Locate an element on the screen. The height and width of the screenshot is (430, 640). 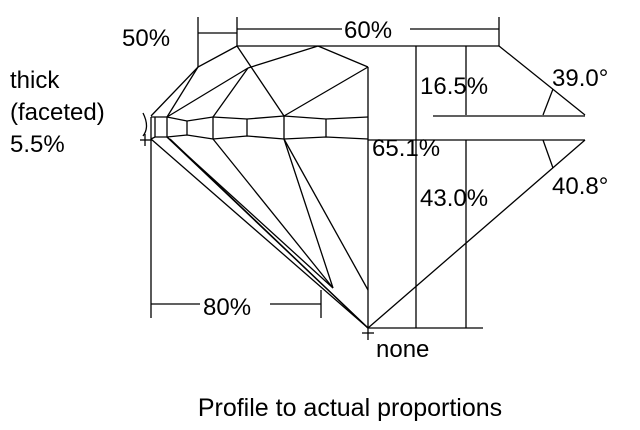
crown-height-label: 16.5% is located at coordinates (454, 86).